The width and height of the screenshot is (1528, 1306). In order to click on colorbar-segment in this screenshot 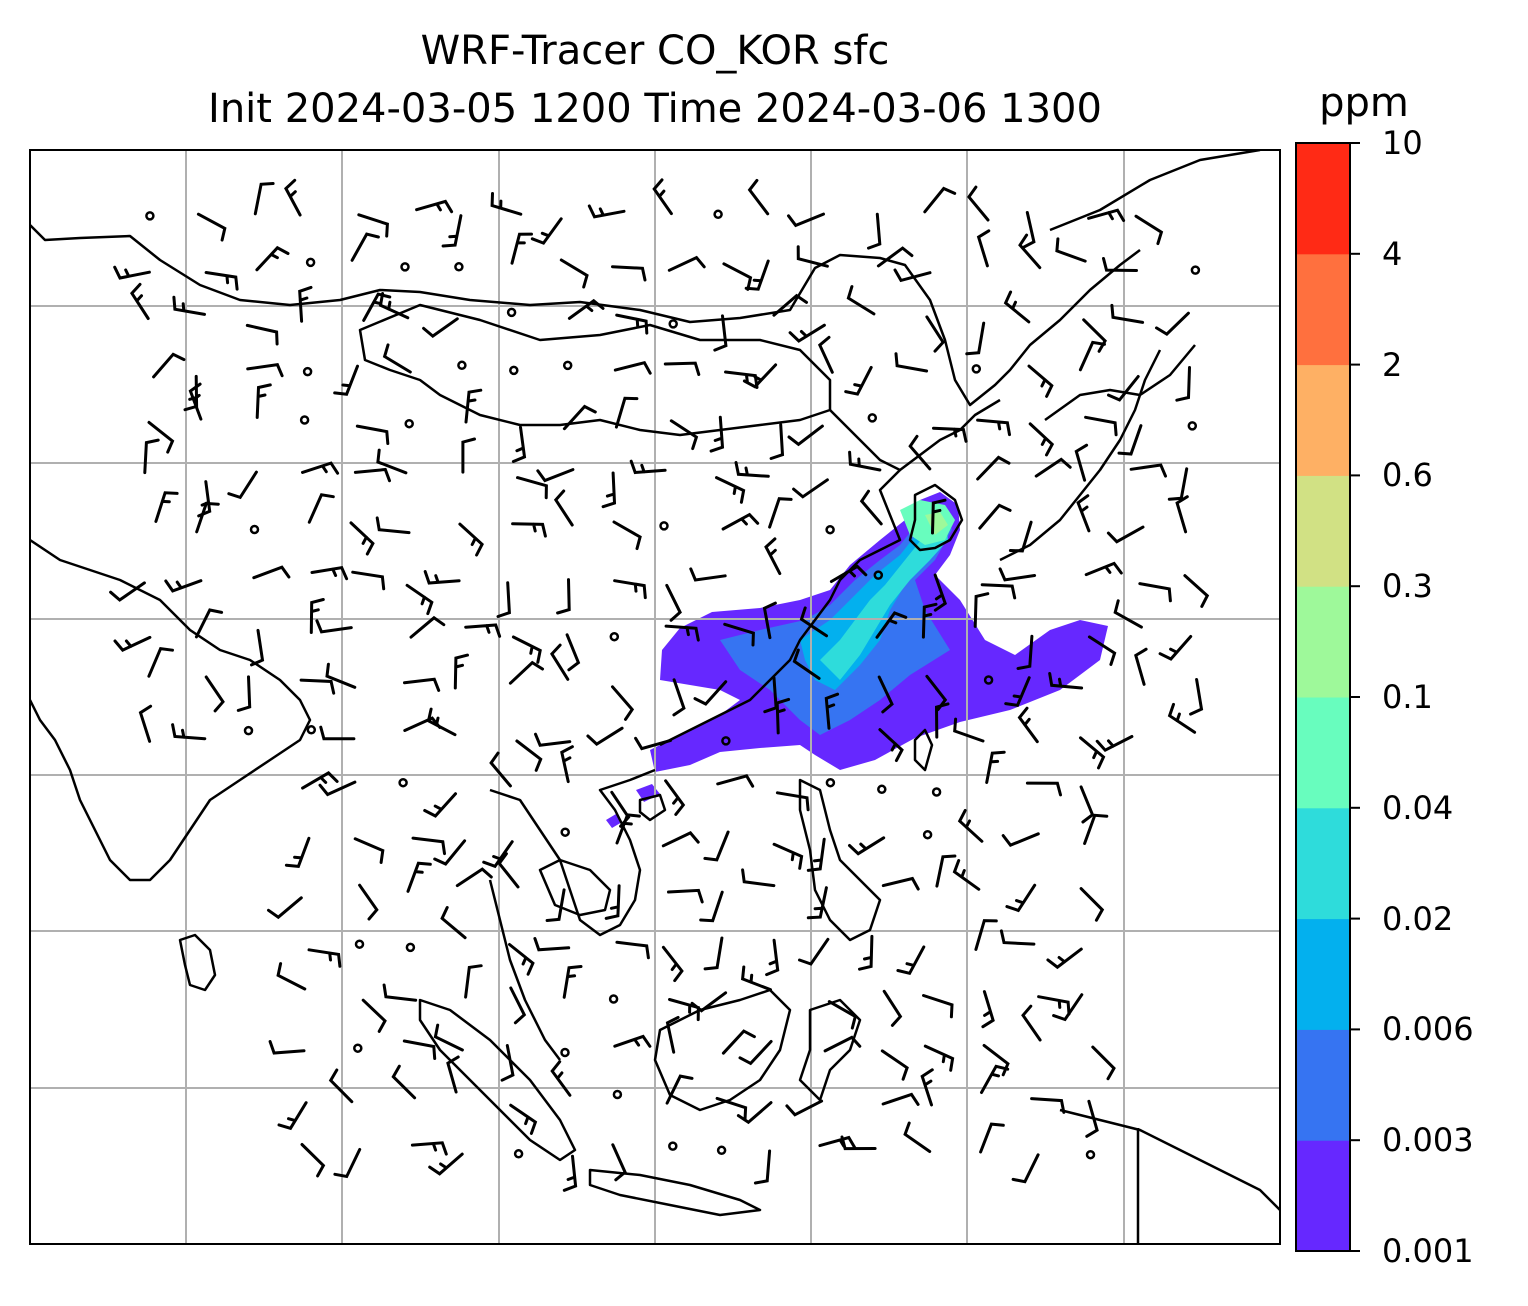, I will do `click(1323, 1085)`.